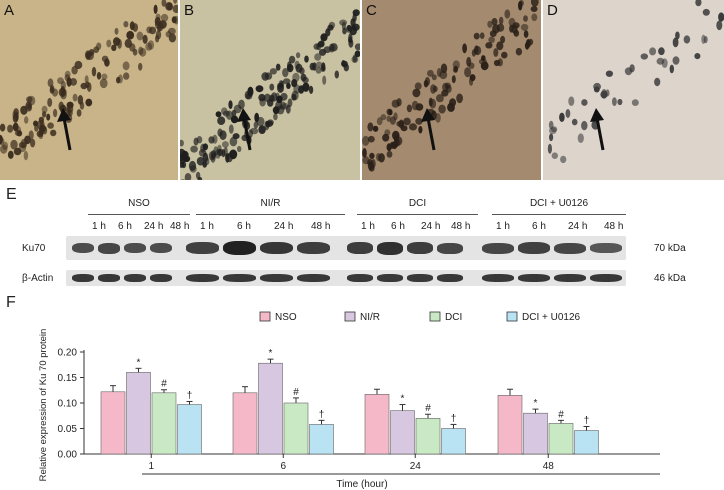 Image resolution: width=724 pixels, height=490 pixels. What do you see at coordinates (64, 115) in the screenshot?
I see `arrow-head` at bounding box center [64, 115].